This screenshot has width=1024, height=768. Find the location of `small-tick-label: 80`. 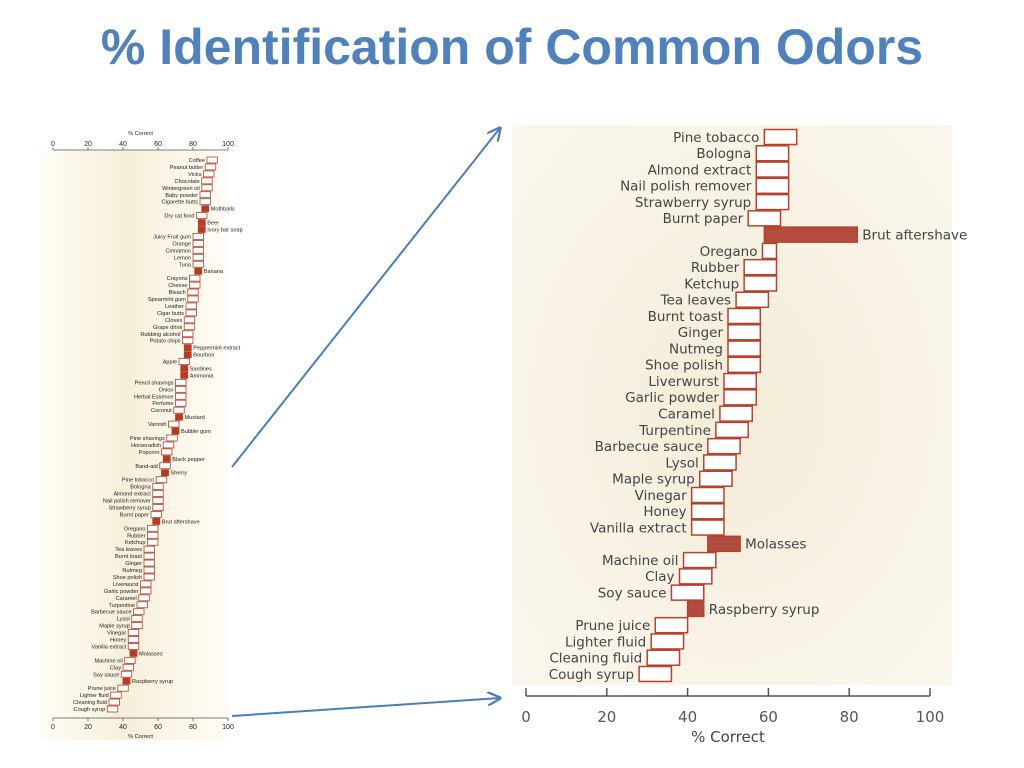

small-tick-label: 80 is located at coordinates (193, 727).